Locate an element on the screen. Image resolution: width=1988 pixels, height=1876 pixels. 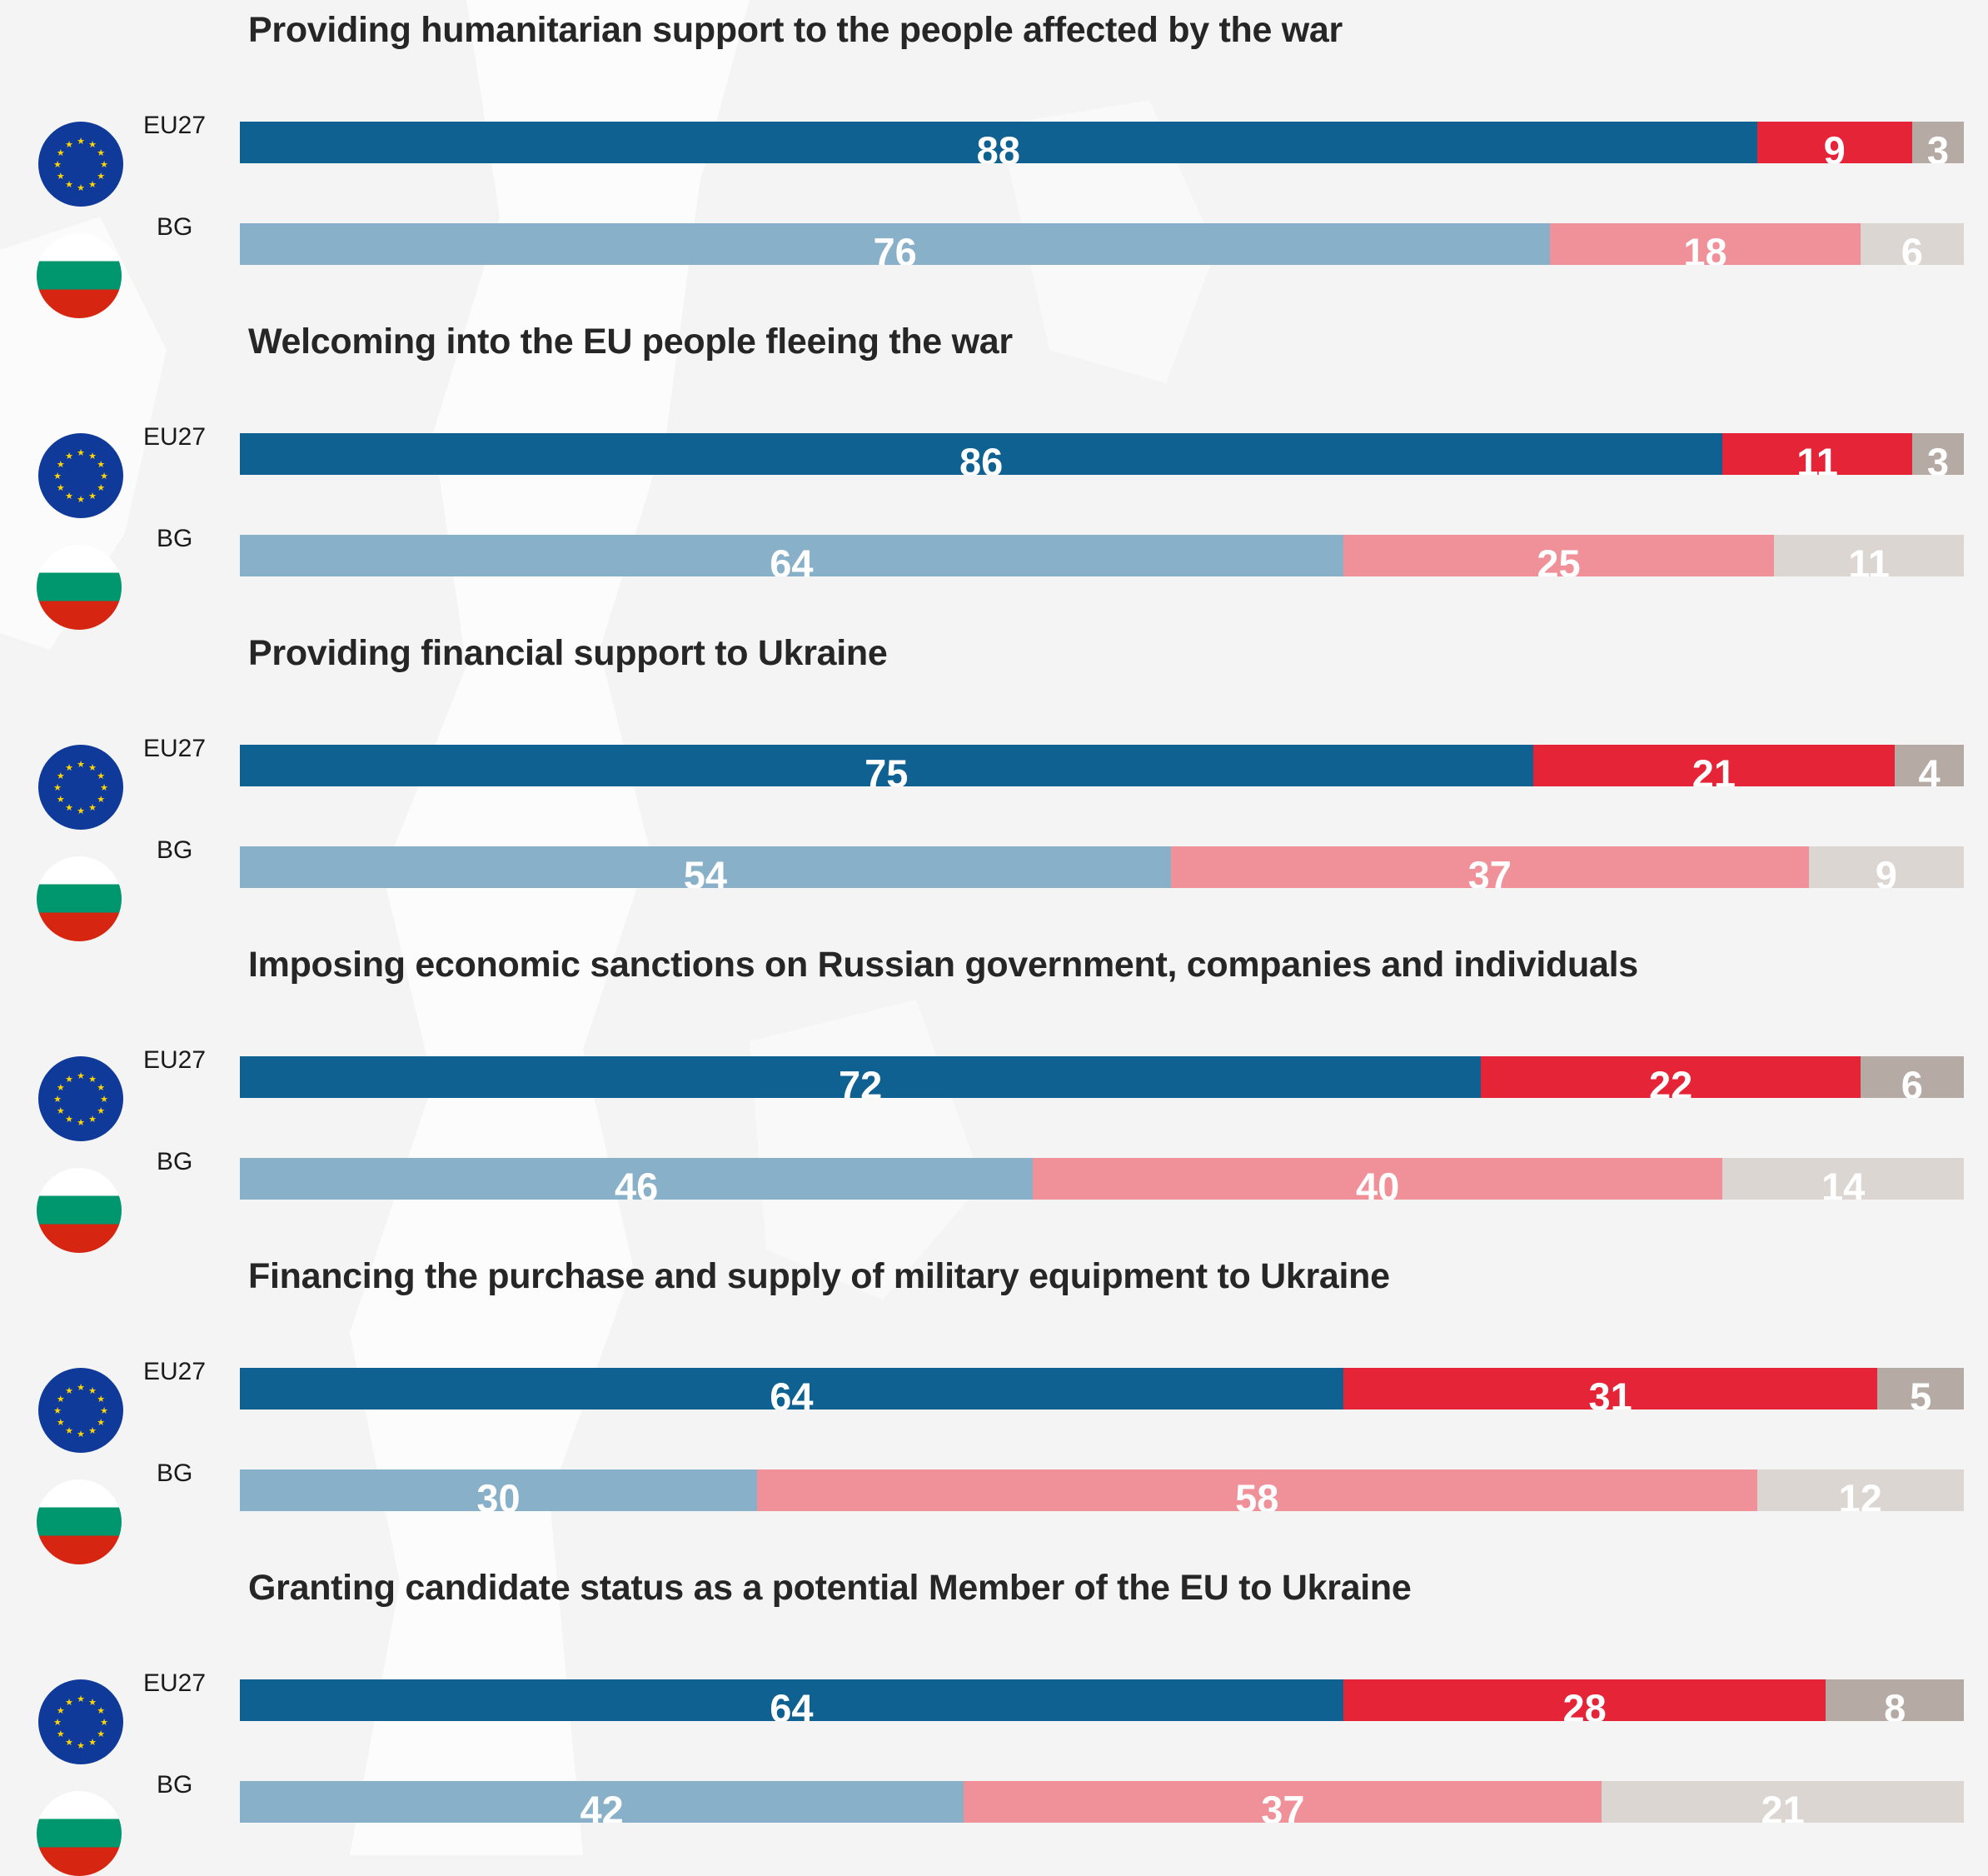
segment-against: 28 is located at coordinates (1584, 1700).